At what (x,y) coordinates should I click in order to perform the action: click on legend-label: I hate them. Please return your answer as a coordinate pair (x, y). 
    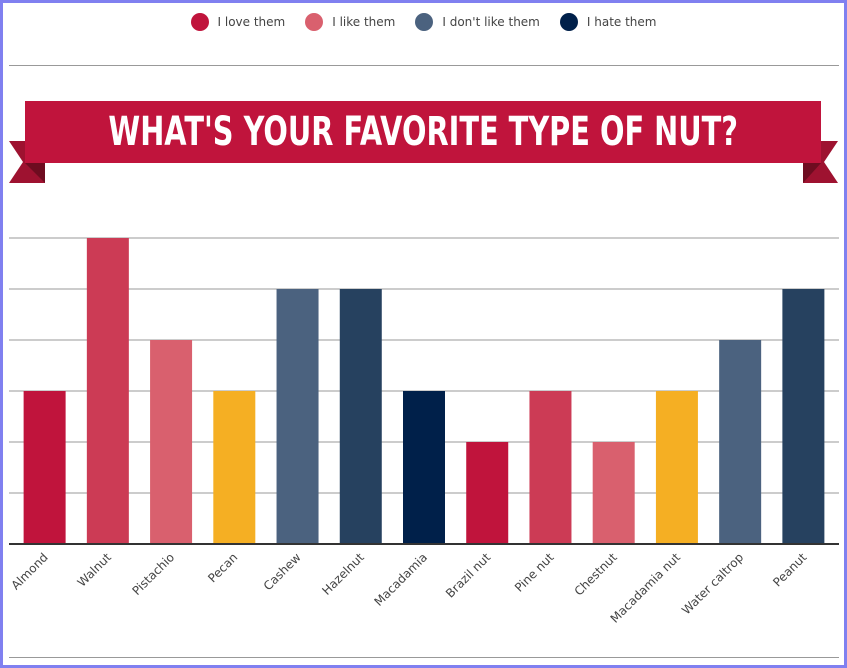
    Looking at the image, I should click on (621, 22).